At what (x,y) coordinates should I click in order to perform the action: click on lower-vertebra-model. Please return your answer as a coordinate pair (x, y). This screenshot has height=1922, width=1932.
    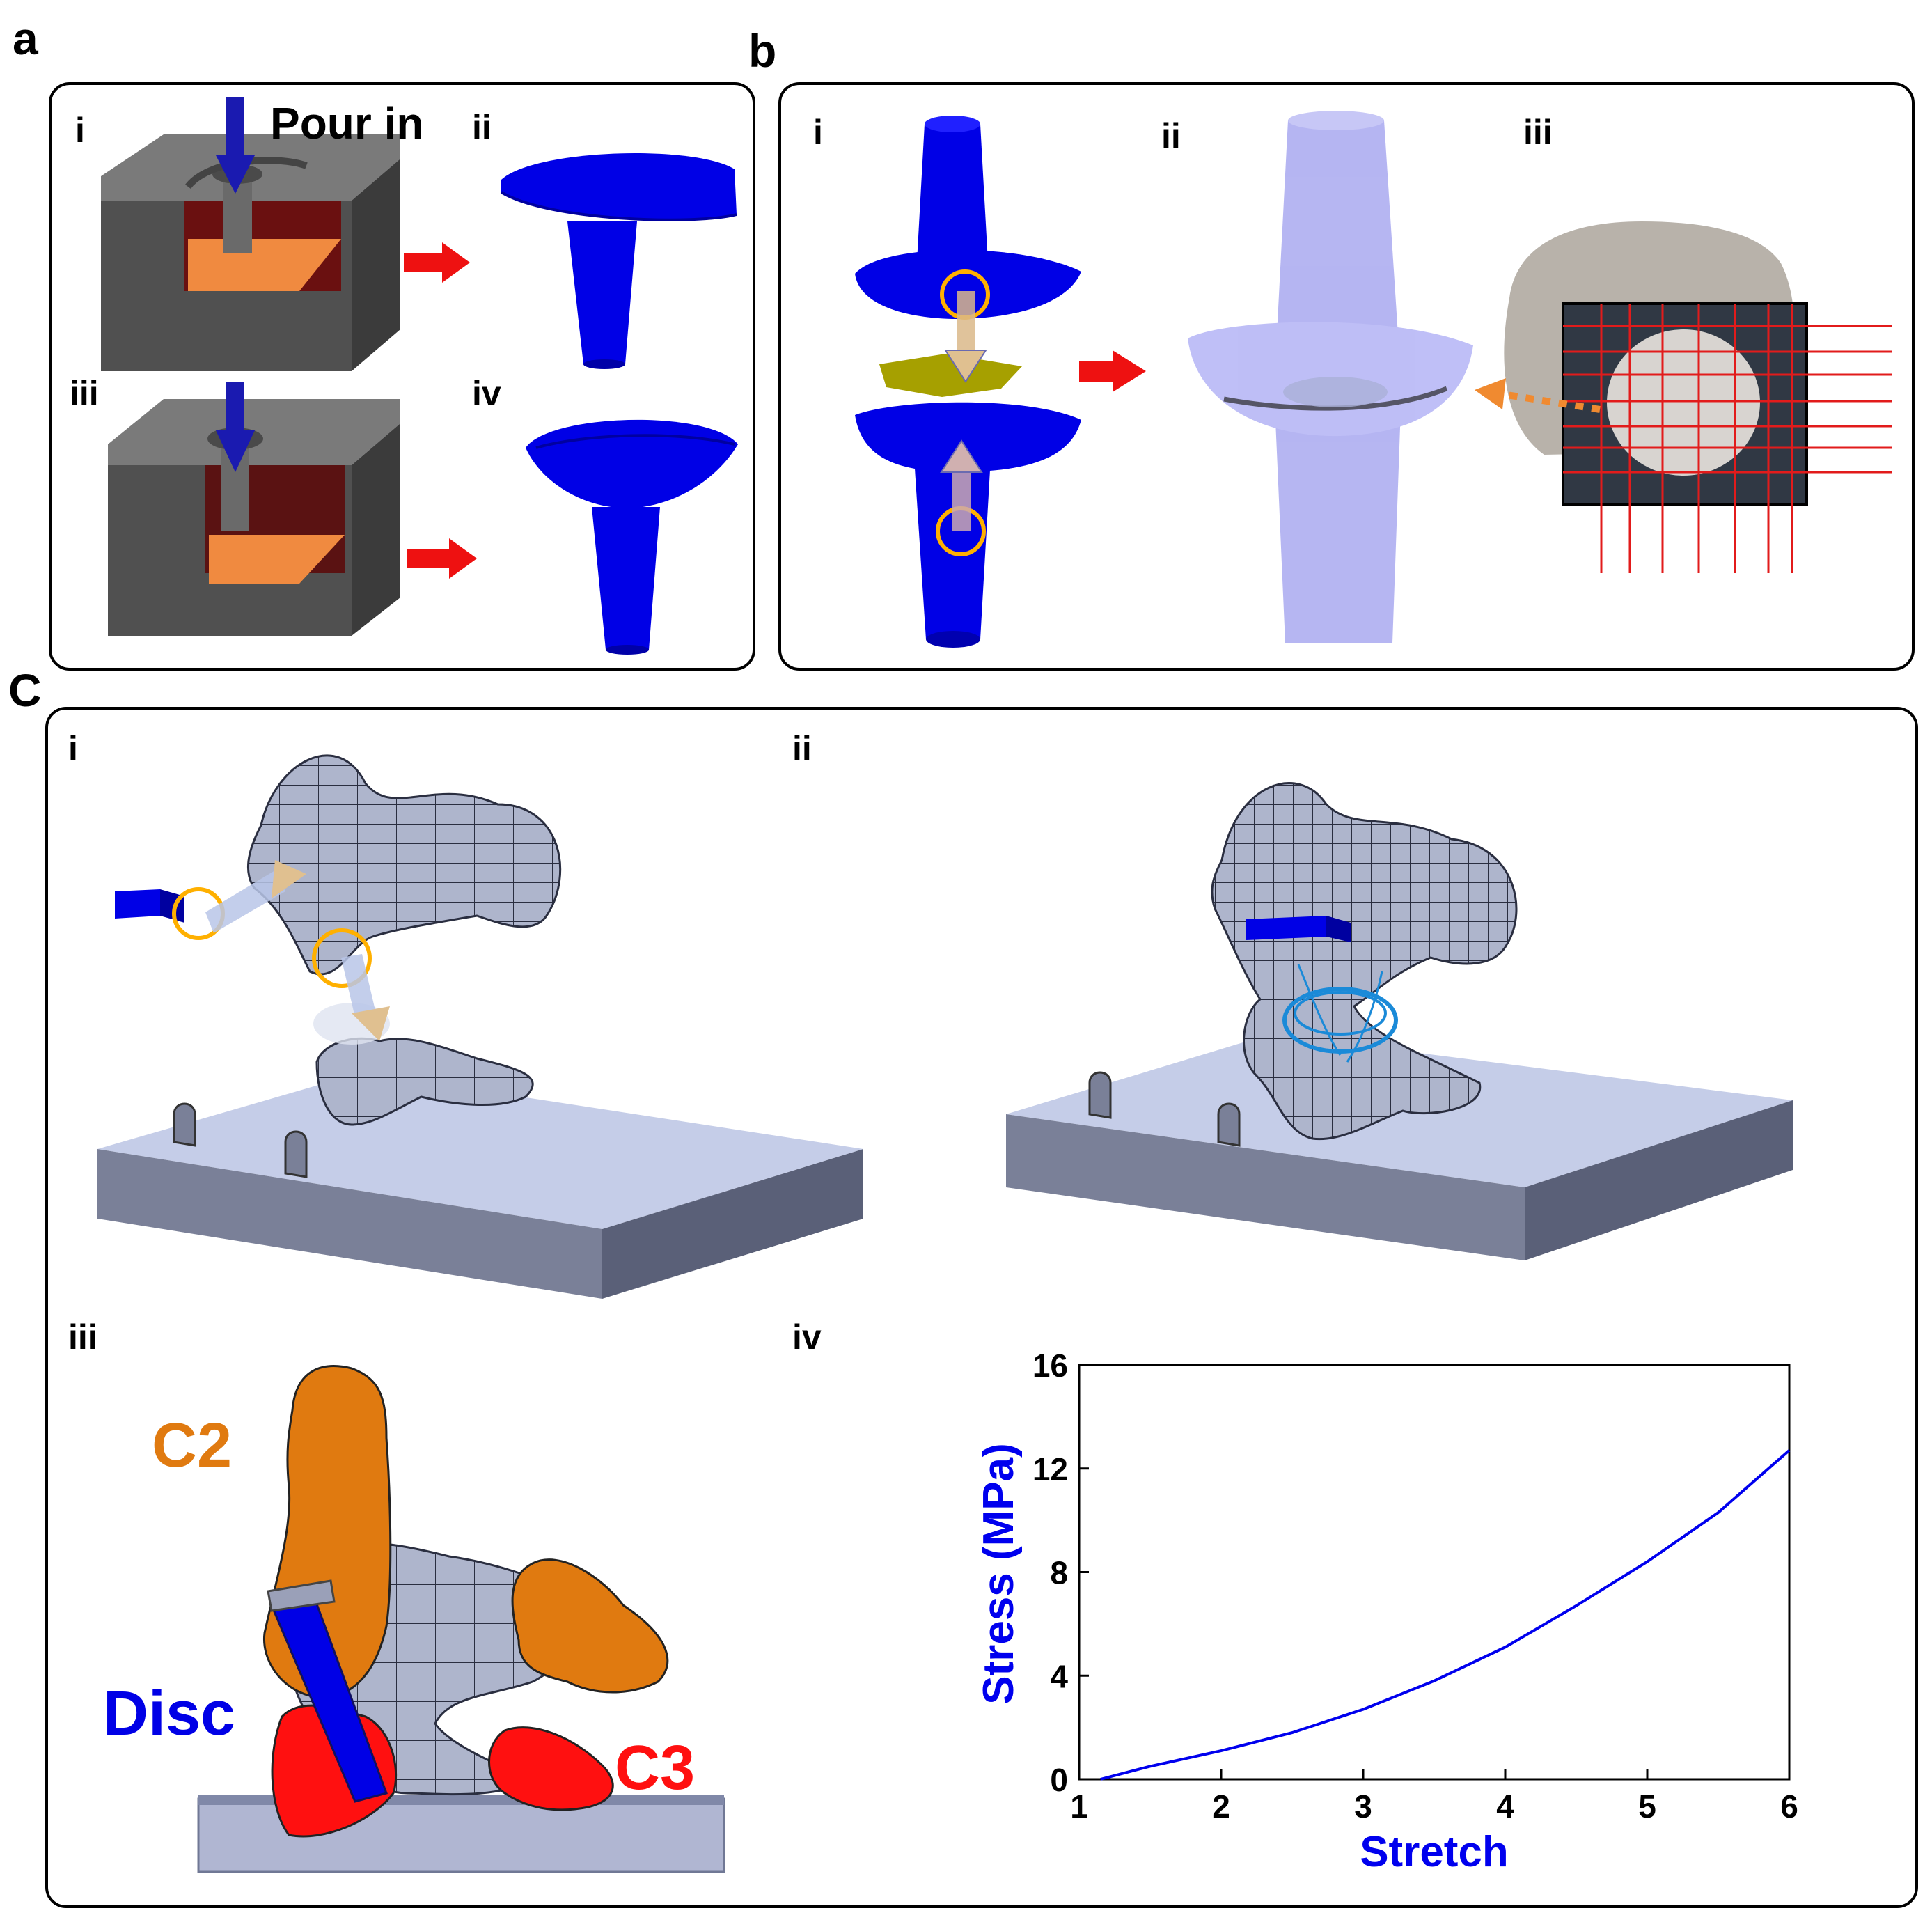
    Looking at the image, I should click on (968, 525).